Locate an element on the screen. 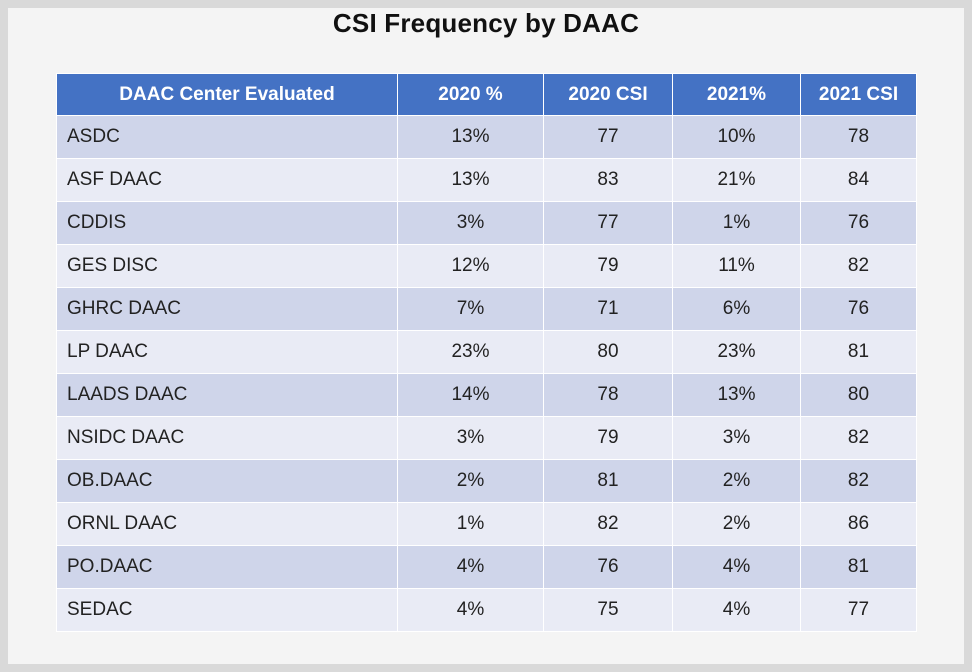 The image size is (972, 672). csi-2021-cell: 86 is located at coordinates (858, 524).